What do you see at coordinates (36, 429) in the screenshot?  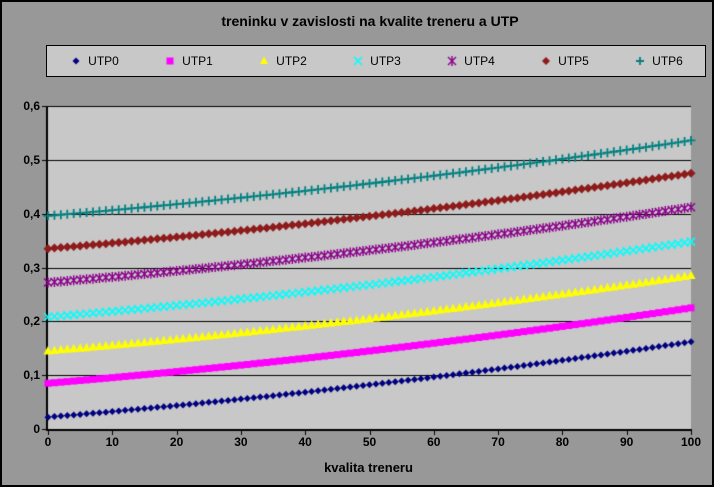 I see `y-tick-label: 0` at bounding box center [36, 429].